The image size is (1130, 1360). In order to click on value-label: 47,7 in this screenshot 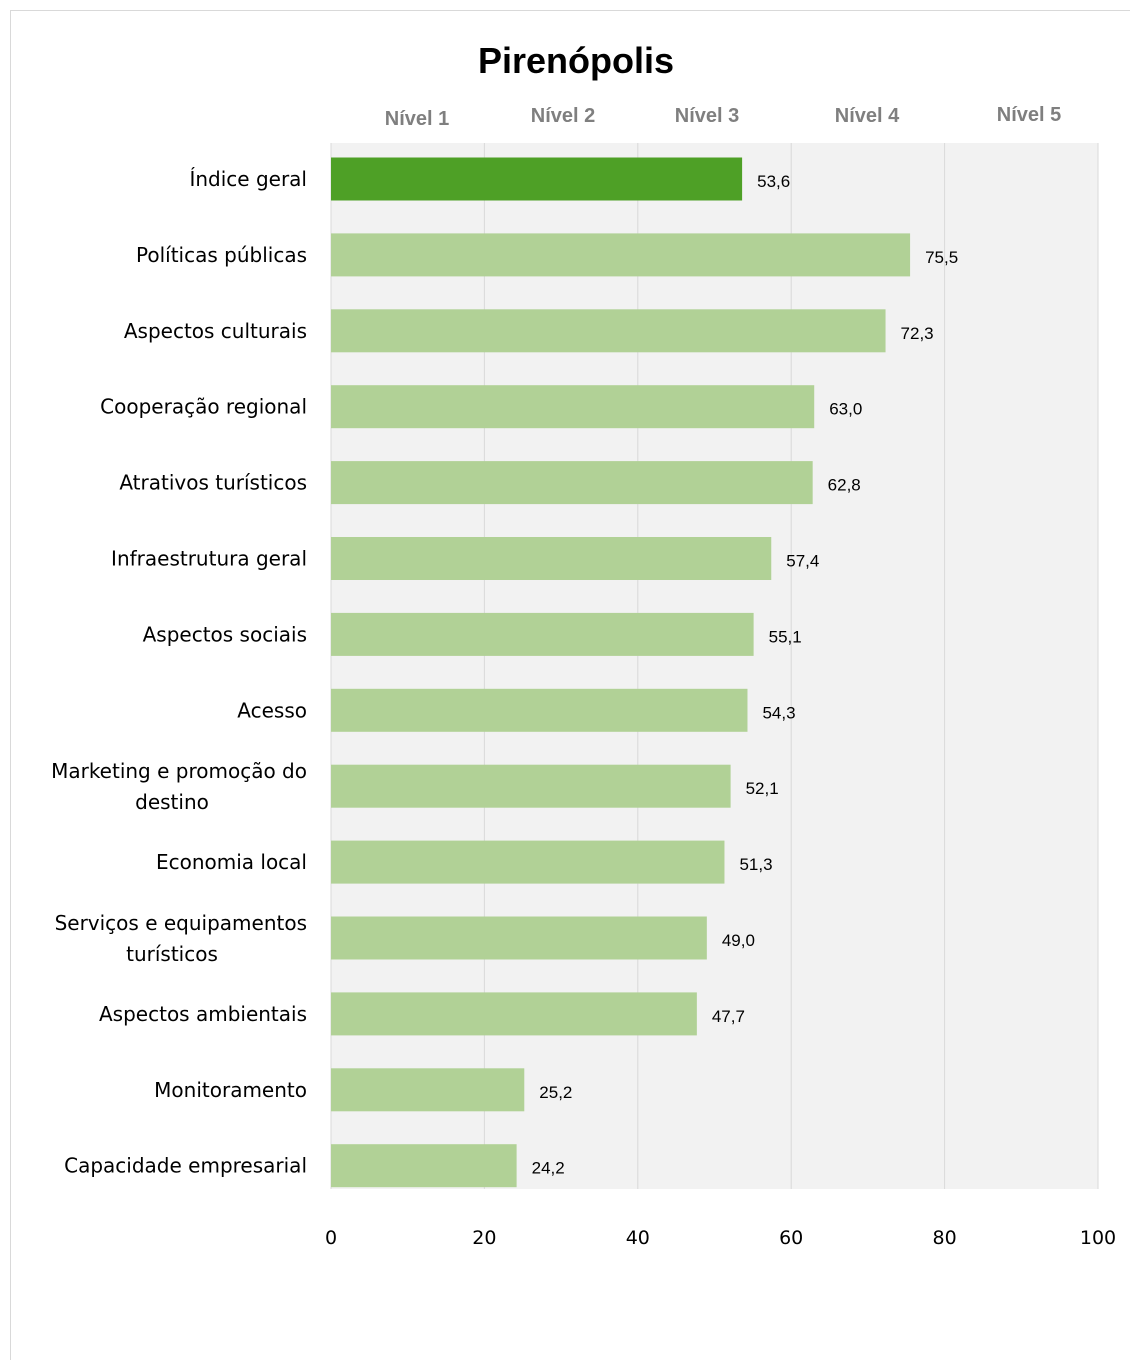, I will do `click(728, 1016)`.